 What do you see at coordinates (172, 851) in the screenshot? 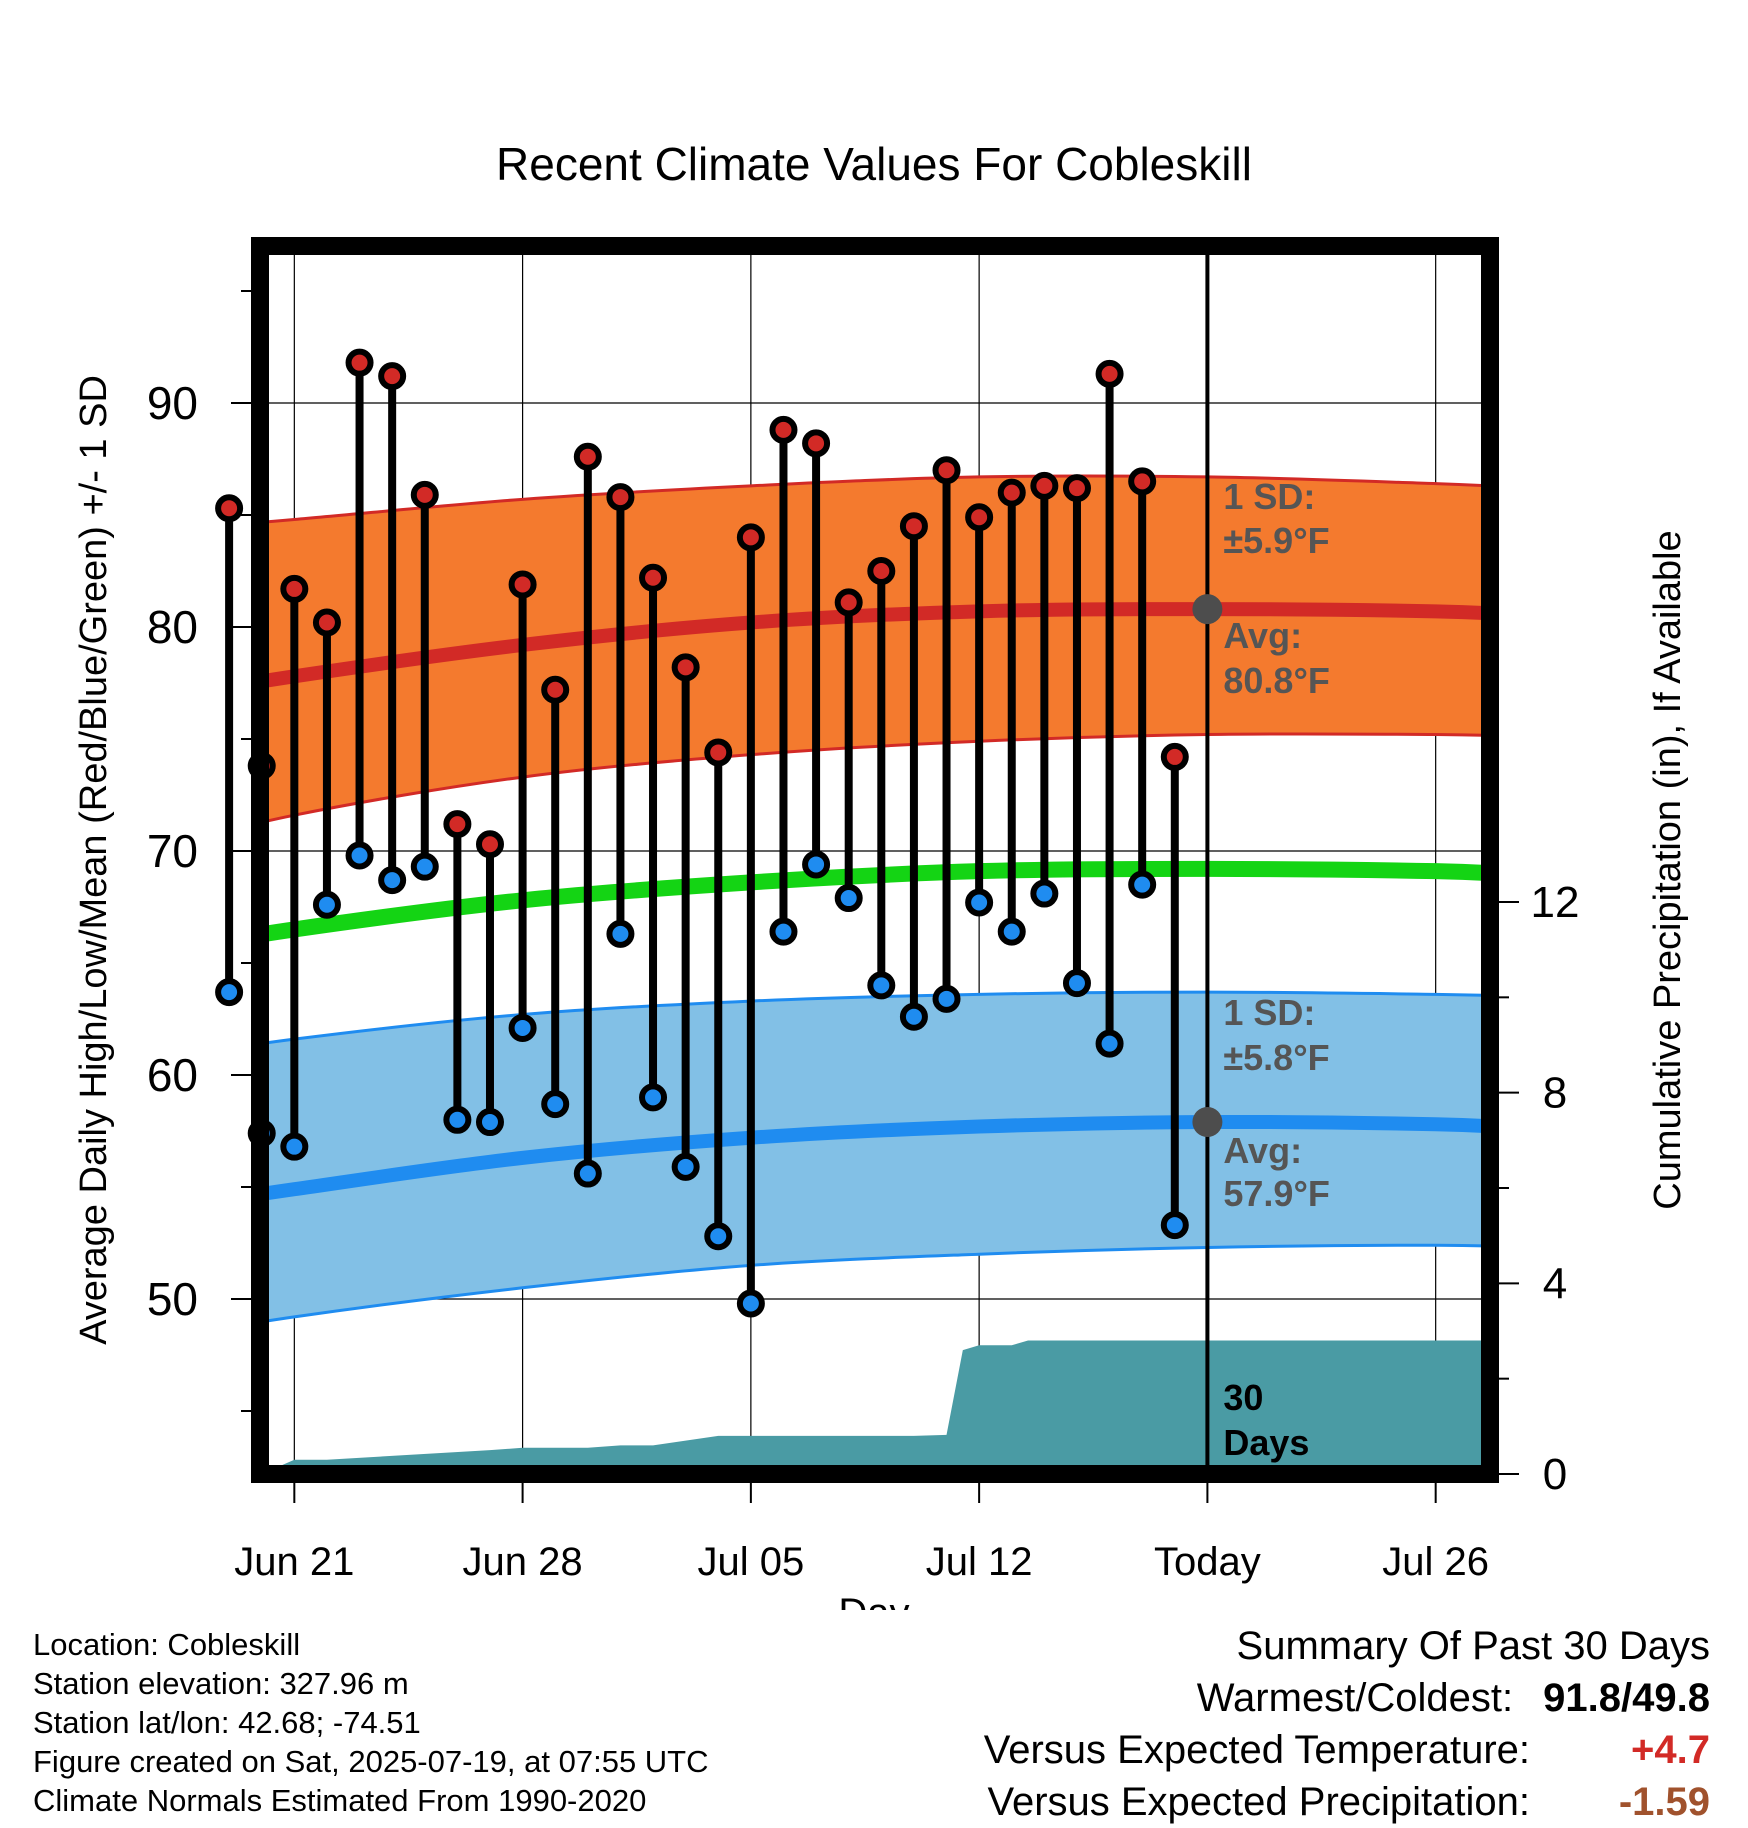
I see `y-tick-label: 70` at bounding box center [172, 851].